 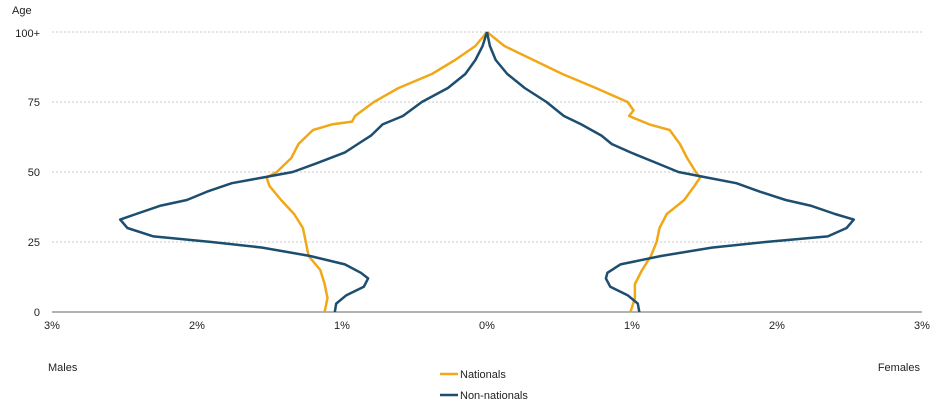 I want to click on y-tick-25: 25, so click(x=34, y=243).